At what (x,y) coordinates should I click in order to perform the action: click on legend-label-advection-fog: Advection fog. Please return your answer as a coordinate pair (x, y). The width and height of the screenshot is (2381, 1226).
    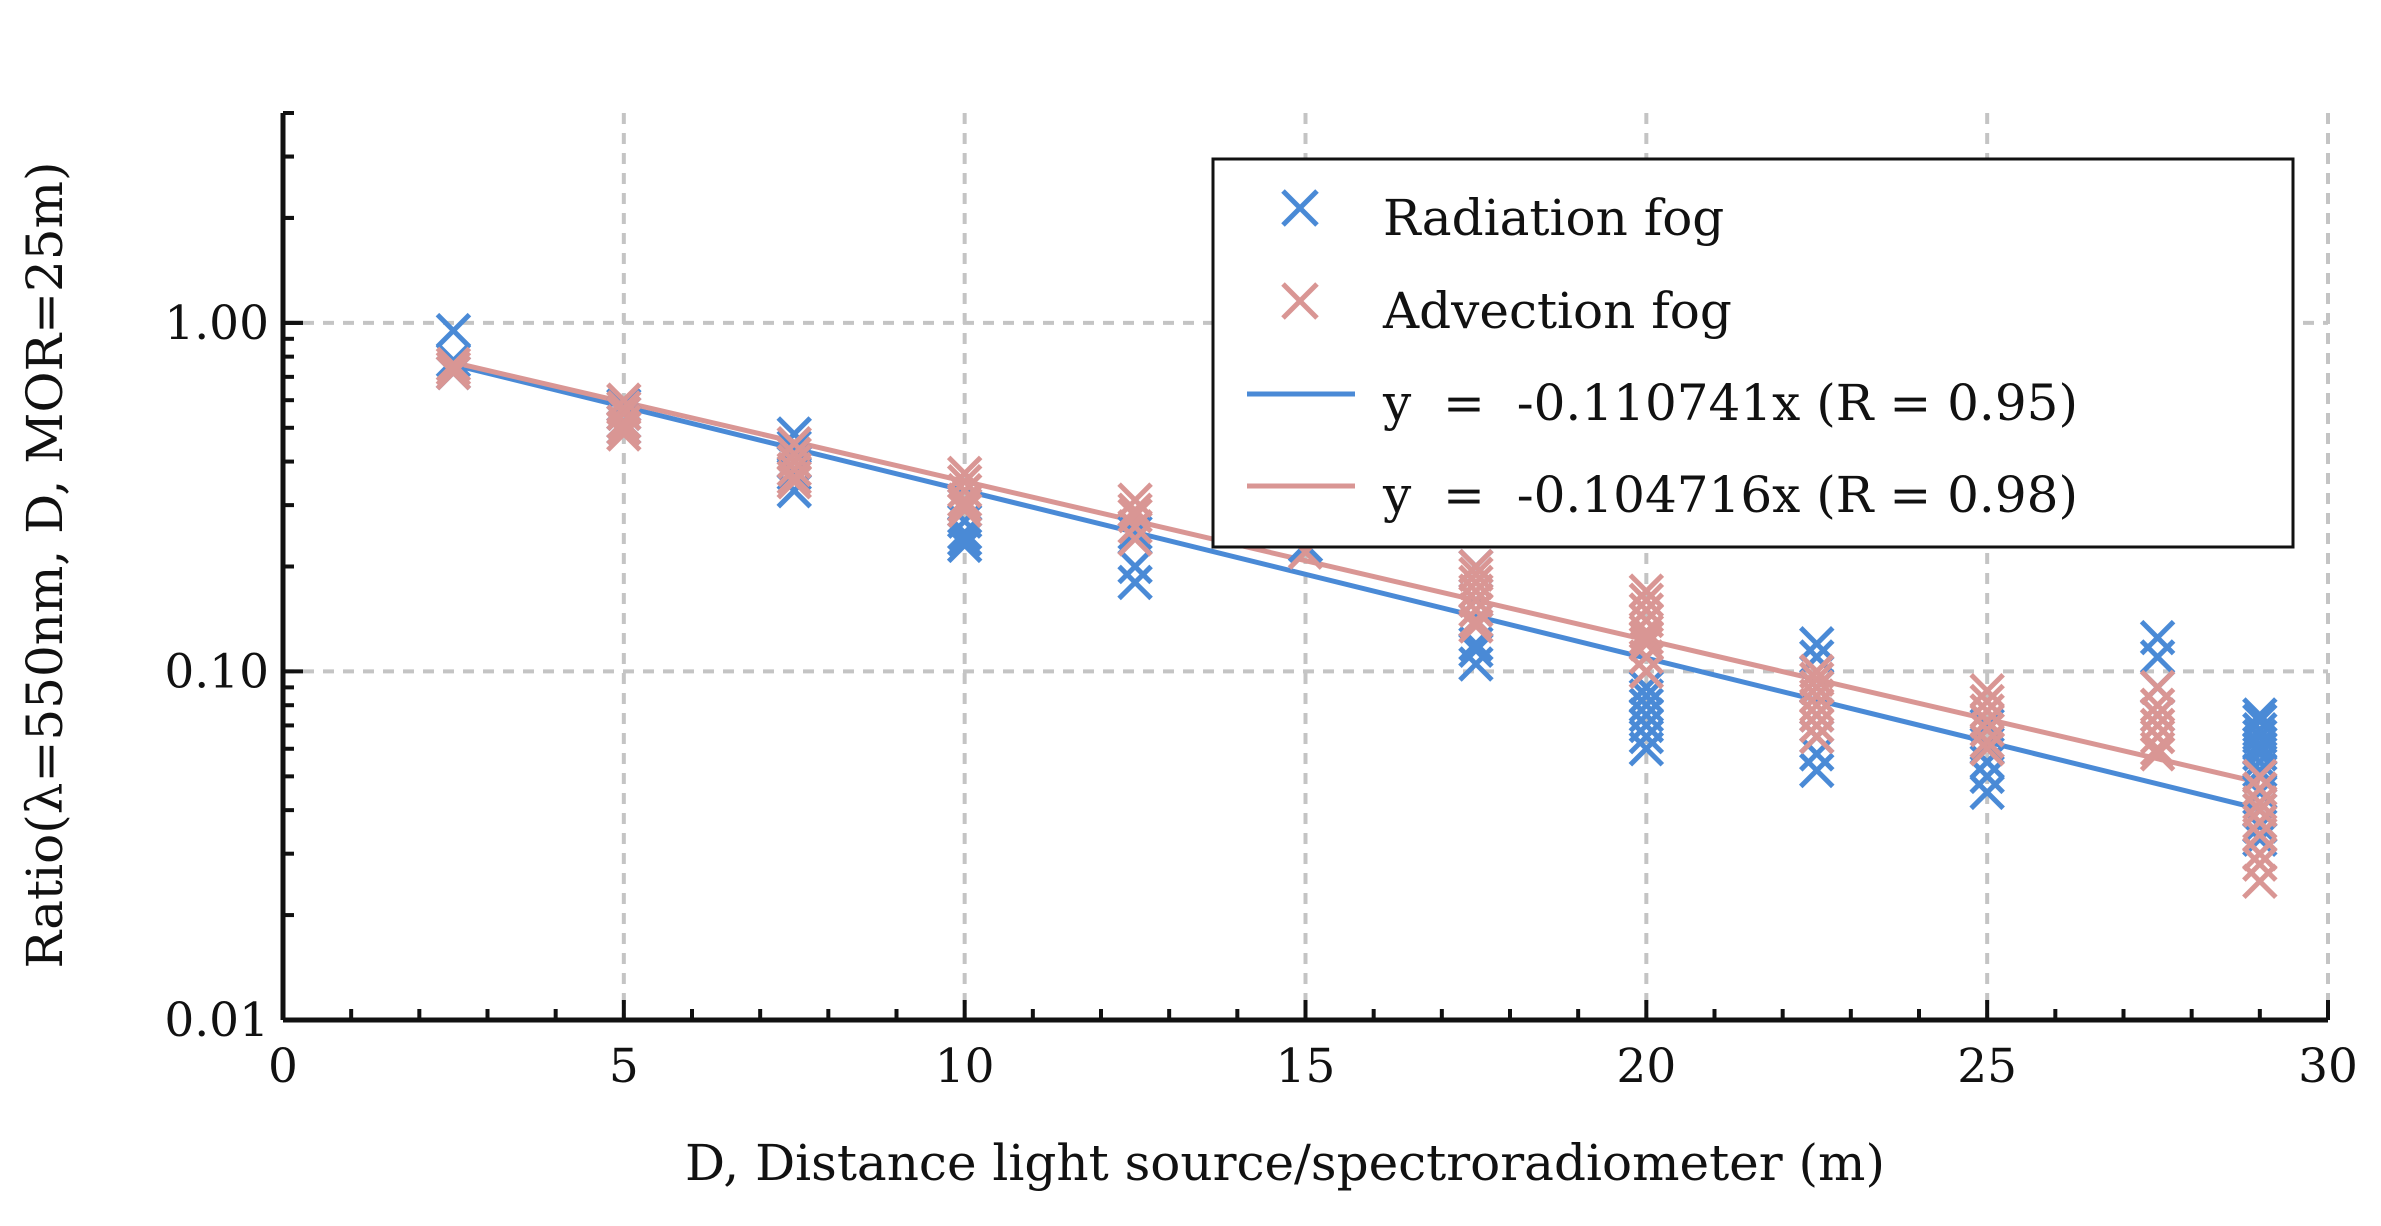
    Looking at the image, I should click on (1557, 311).